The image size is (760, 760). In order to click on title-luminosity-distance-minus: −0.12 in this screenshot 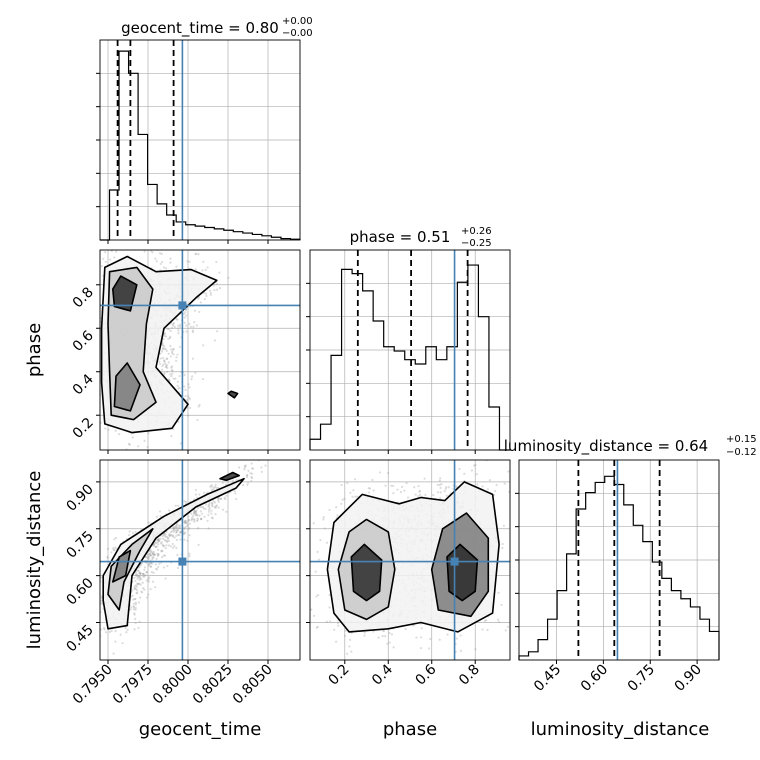, I will do `click(741, 452)`.